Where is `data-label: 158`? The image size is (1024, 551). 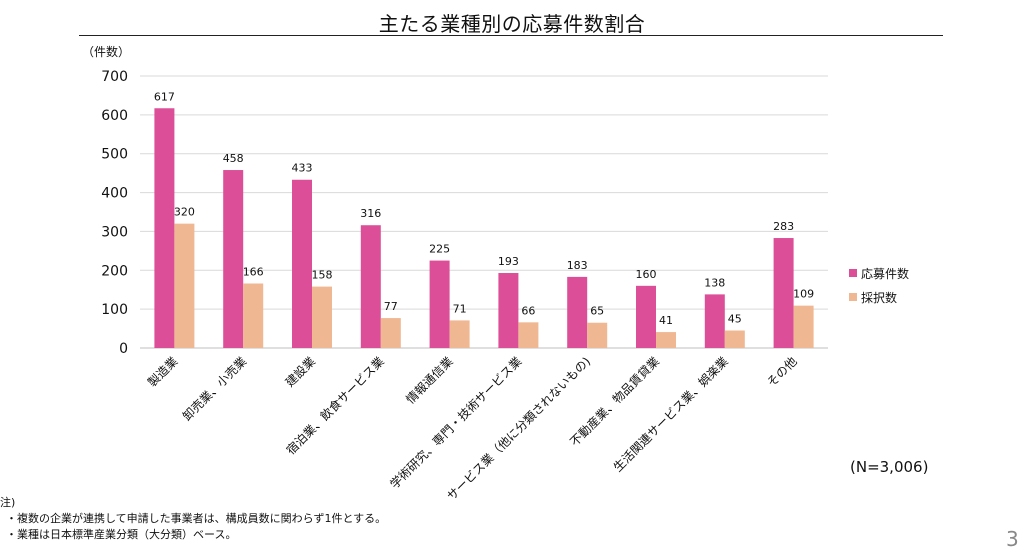
data-label: 158 is located at coordinates (322, 275).